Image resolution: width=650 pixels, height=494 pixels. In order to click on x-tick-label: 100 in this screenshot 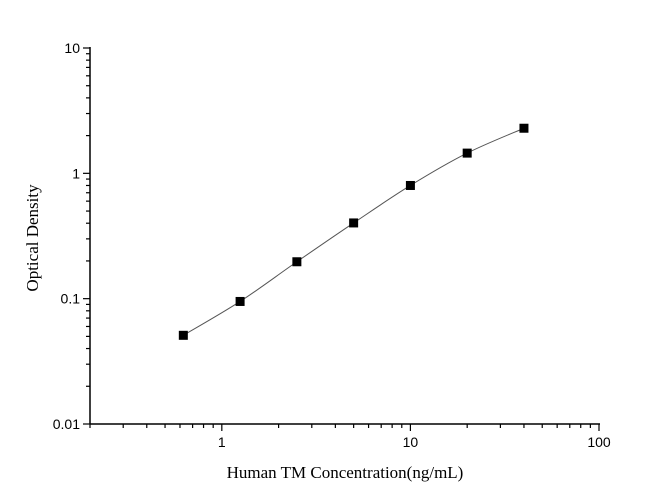, I will do `click(599, 442)`.